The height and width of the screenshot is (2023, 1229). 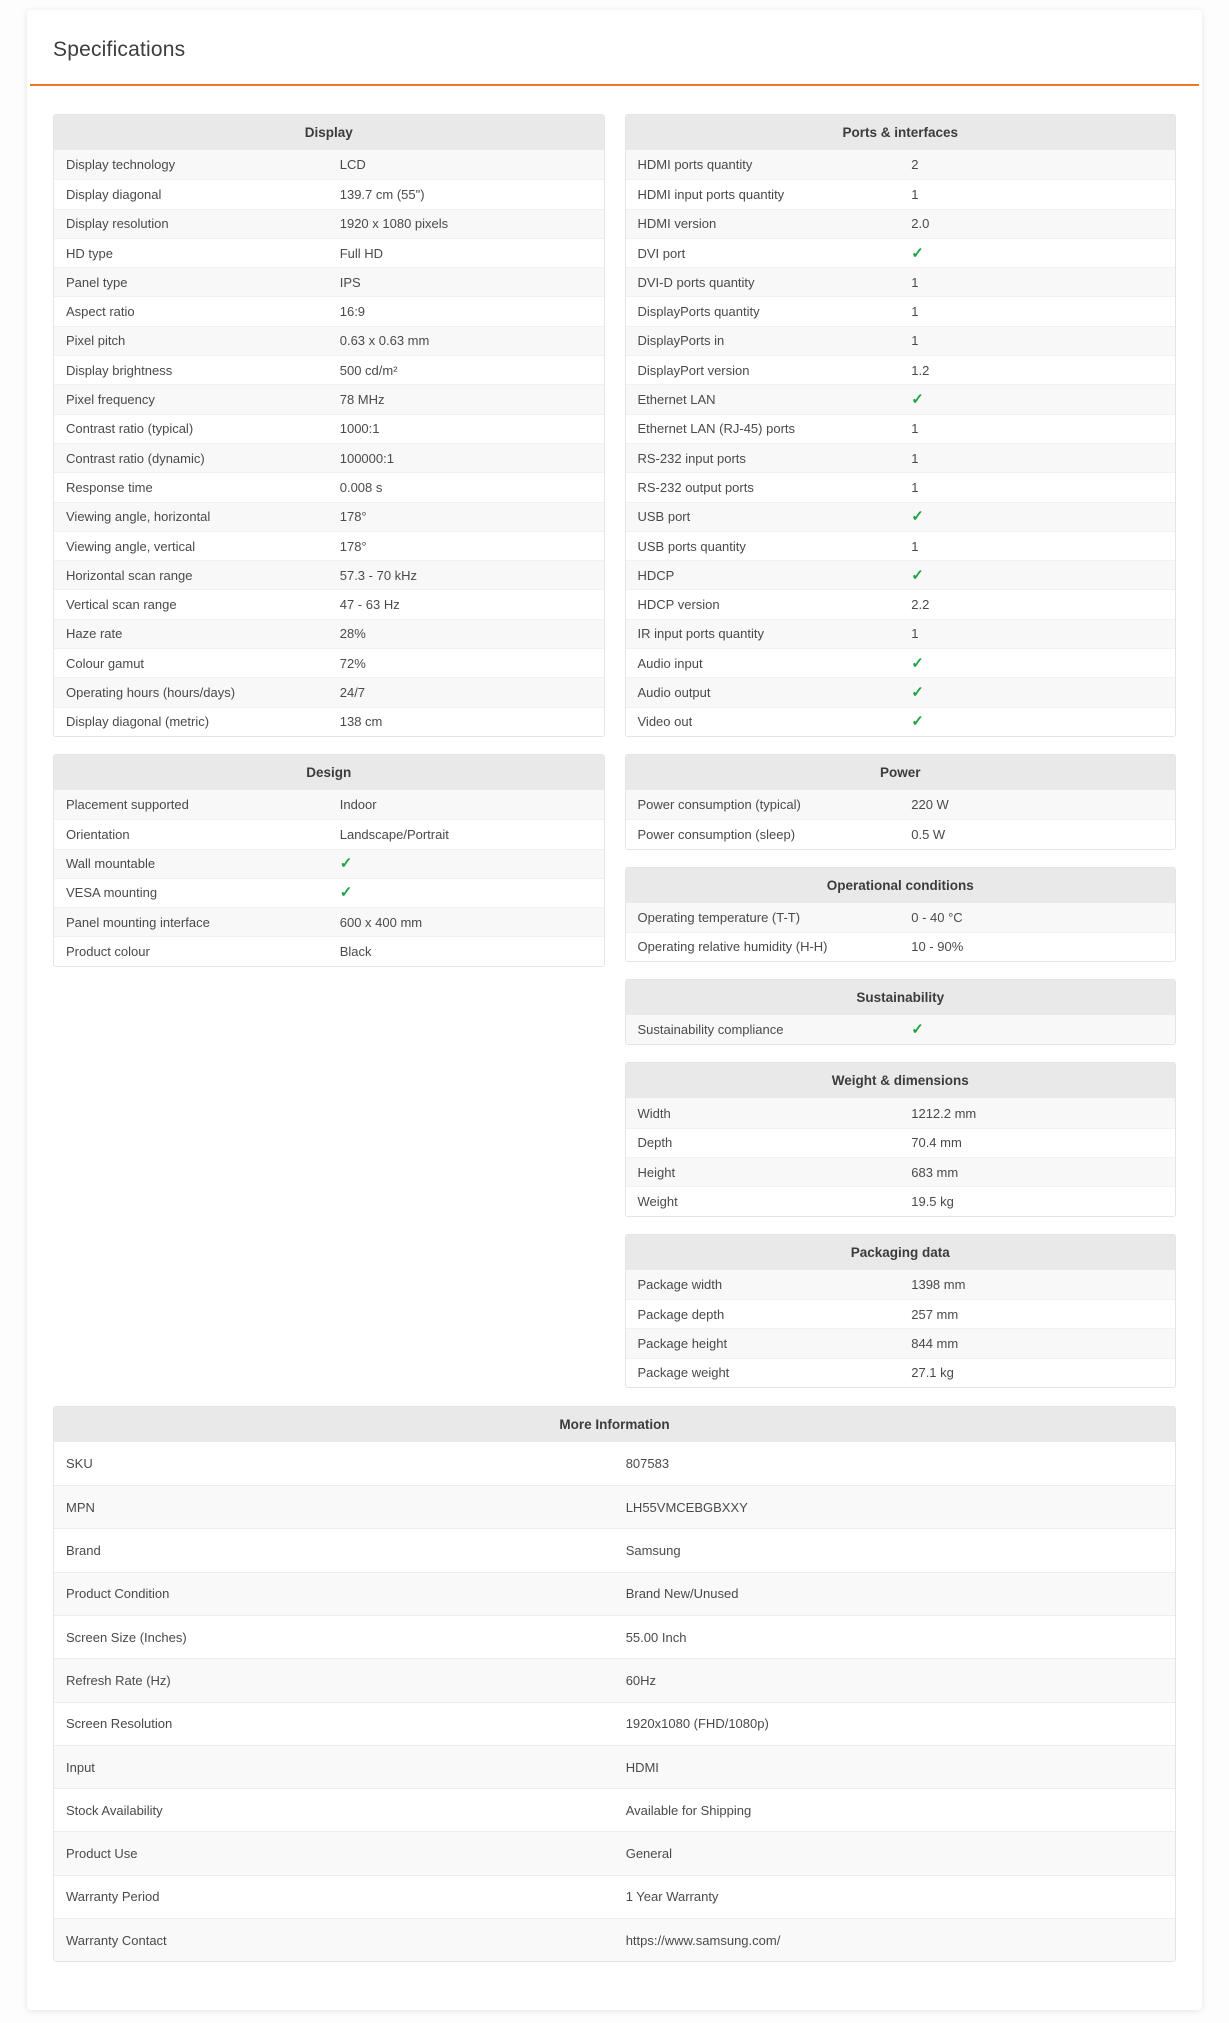 What do you see at coordinates (329, 340) in the screenshot?
I see `spec-row: Pixel pitch 0.63 x 0.63 mm` at bounding box center [329, 340].